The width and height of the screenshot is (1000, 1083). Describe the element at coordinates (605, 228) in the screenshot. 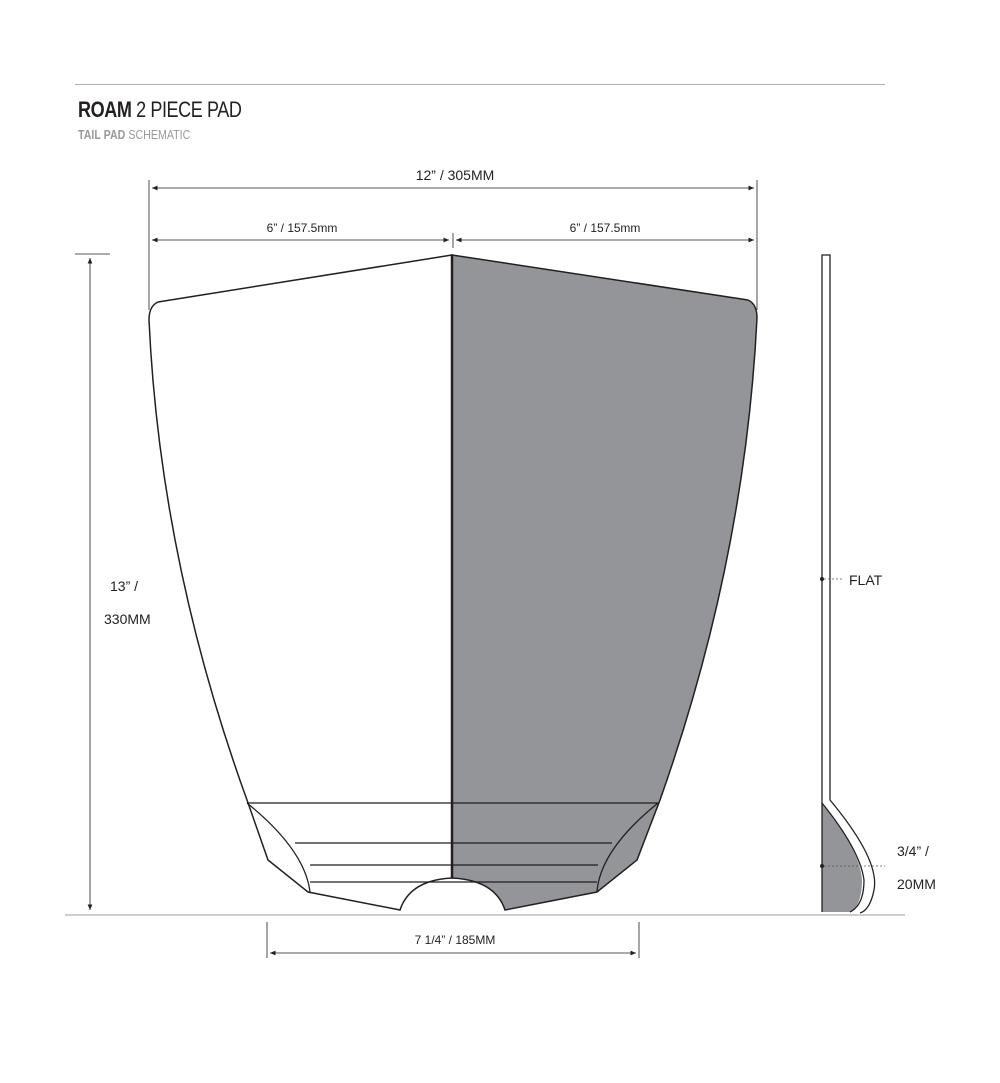

I see `right-half-label: 6” / 157.5mm` at that location.